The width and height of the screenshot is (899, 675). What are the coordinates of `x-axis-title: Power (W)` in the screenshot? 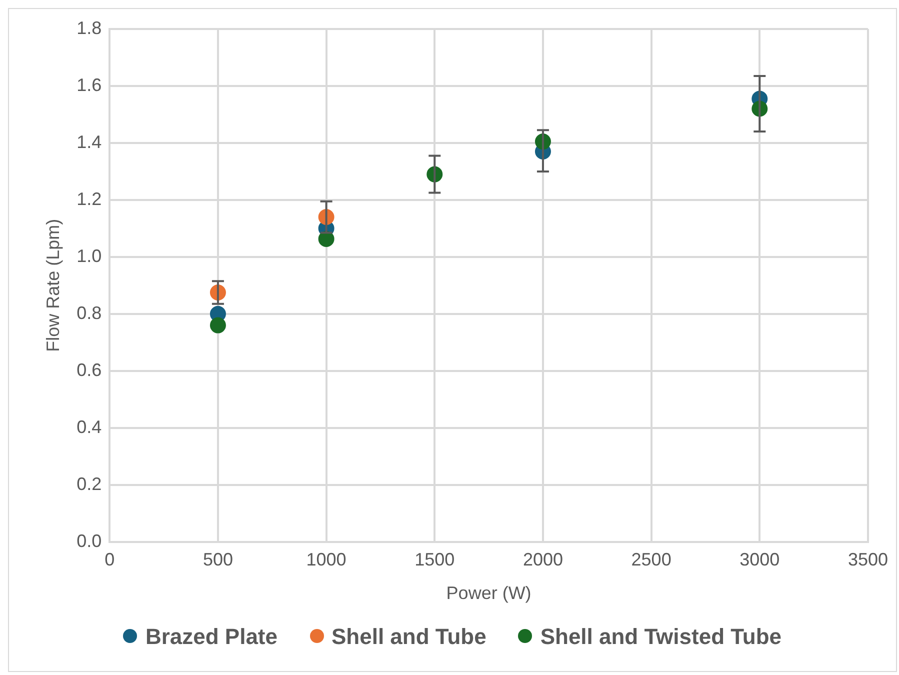 It's located at (489, 593).